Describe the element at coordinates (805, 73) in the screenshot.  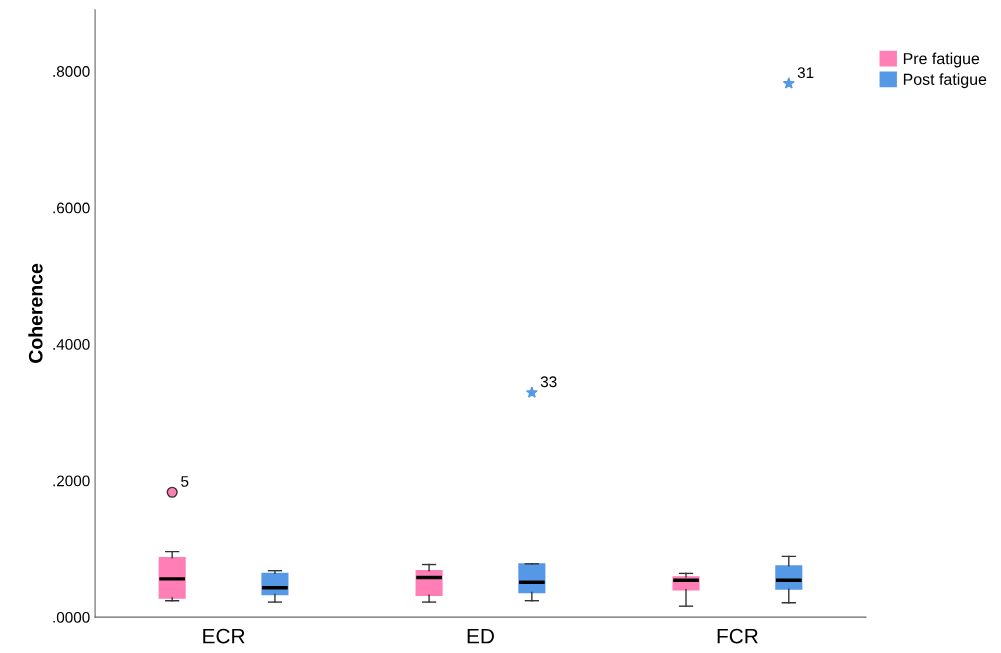
I see `annotation: 31` at that location.